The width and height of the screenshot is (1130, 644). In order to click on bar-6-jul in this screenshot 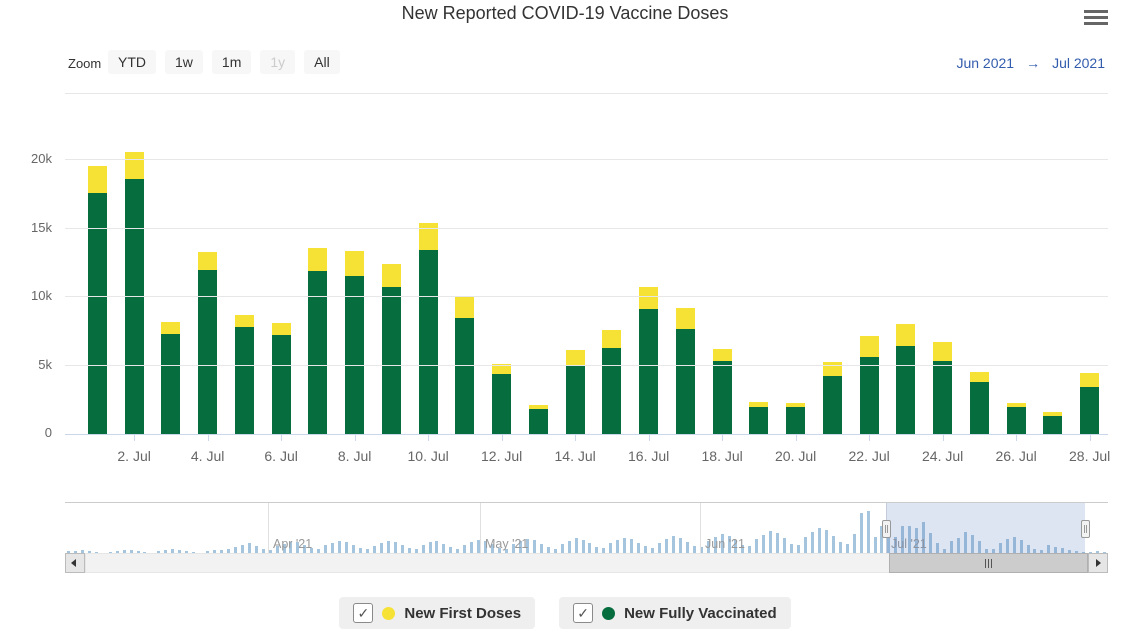, I will do `click(281, 378)`.